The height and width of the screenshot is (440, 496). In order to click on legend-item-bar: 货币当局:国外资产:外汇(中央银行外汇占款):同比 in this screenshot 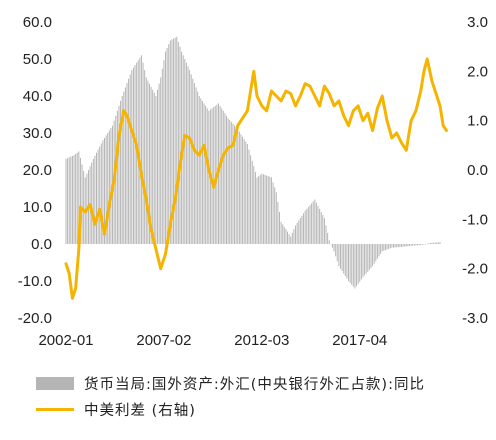, I will do `click(261, 383)`.